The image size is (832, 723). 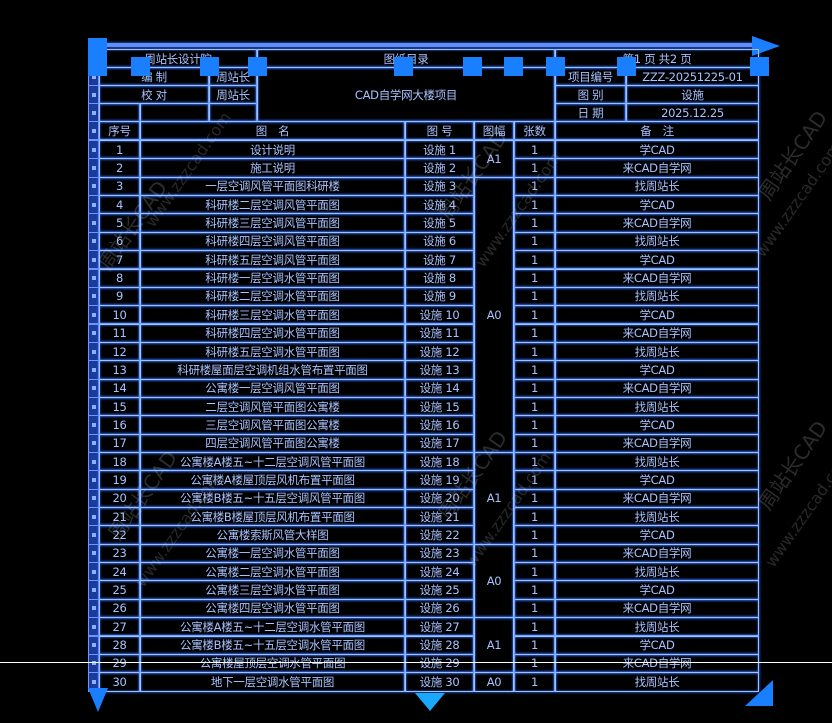 What do you see at coordinates (174, 112) in the screenshot?
I see `empty-cell` at bounding box center [174, 112].